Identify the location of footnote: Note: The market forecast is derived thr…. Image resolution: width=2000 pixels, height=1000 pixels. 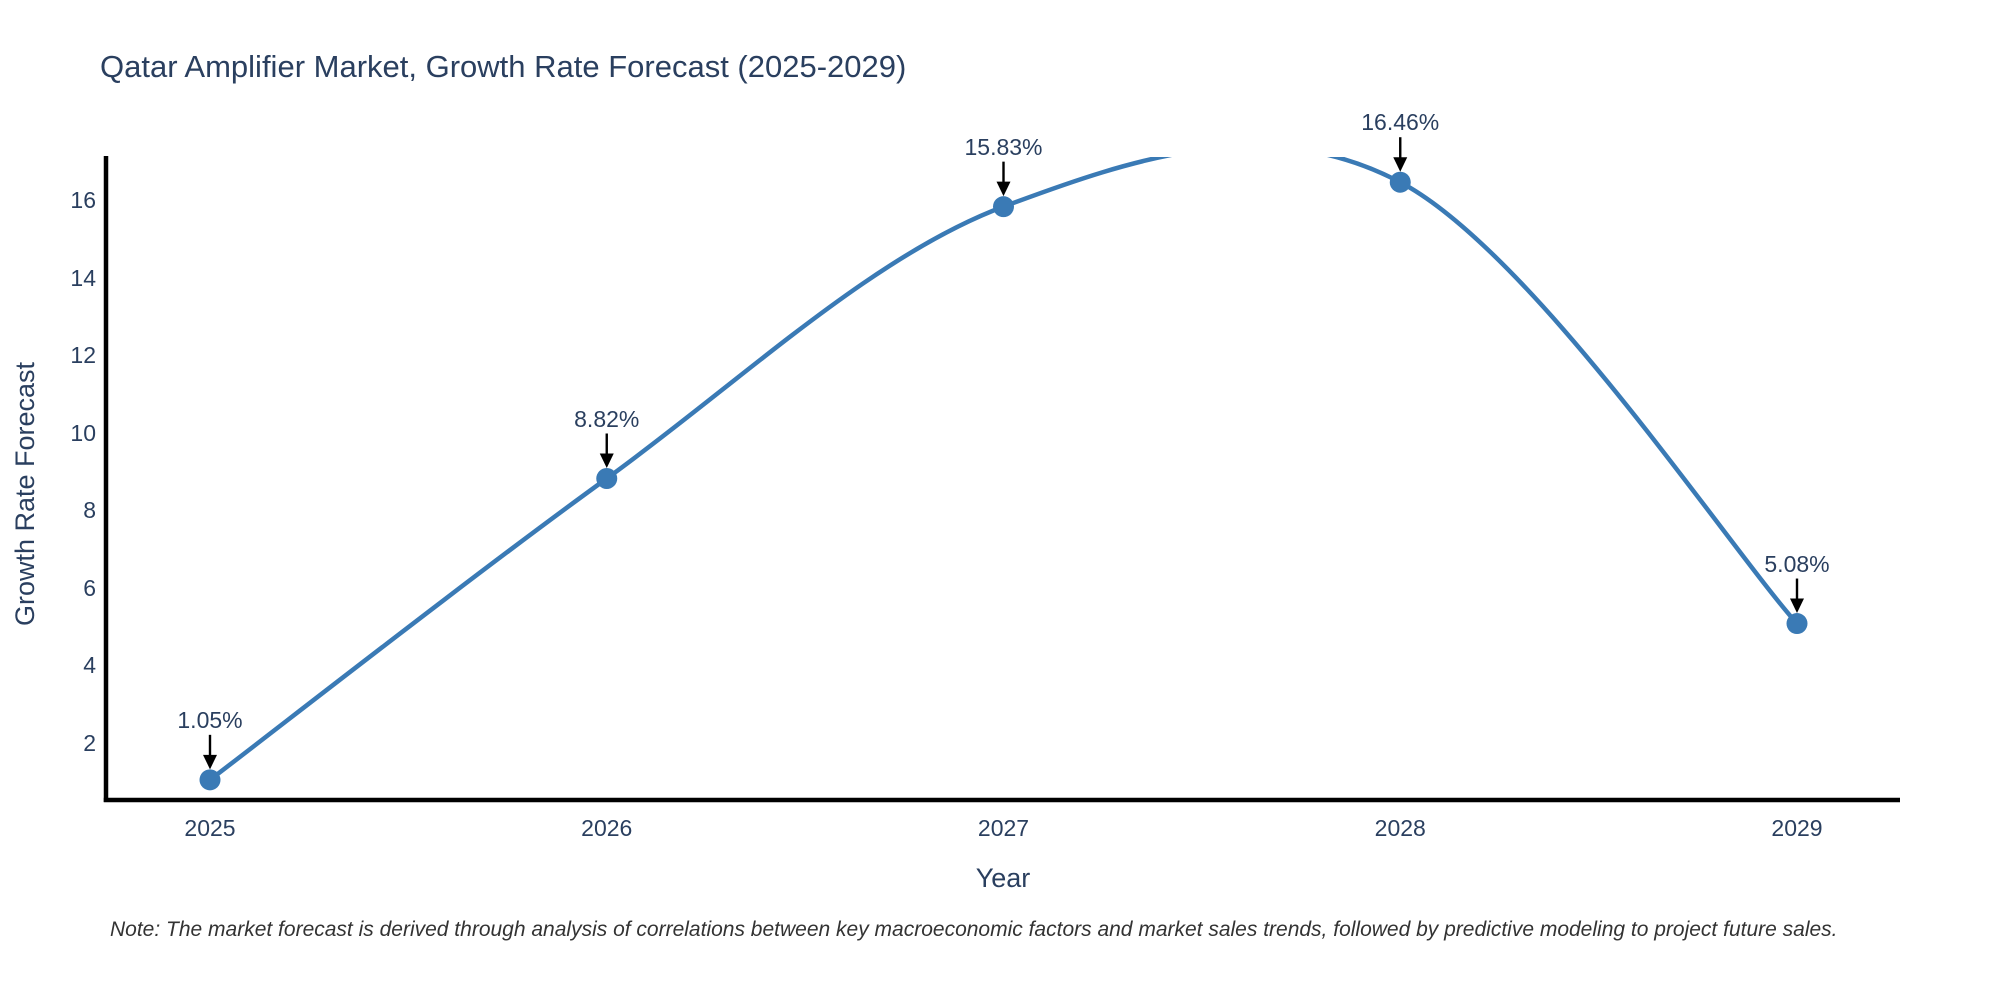
(974, 929).